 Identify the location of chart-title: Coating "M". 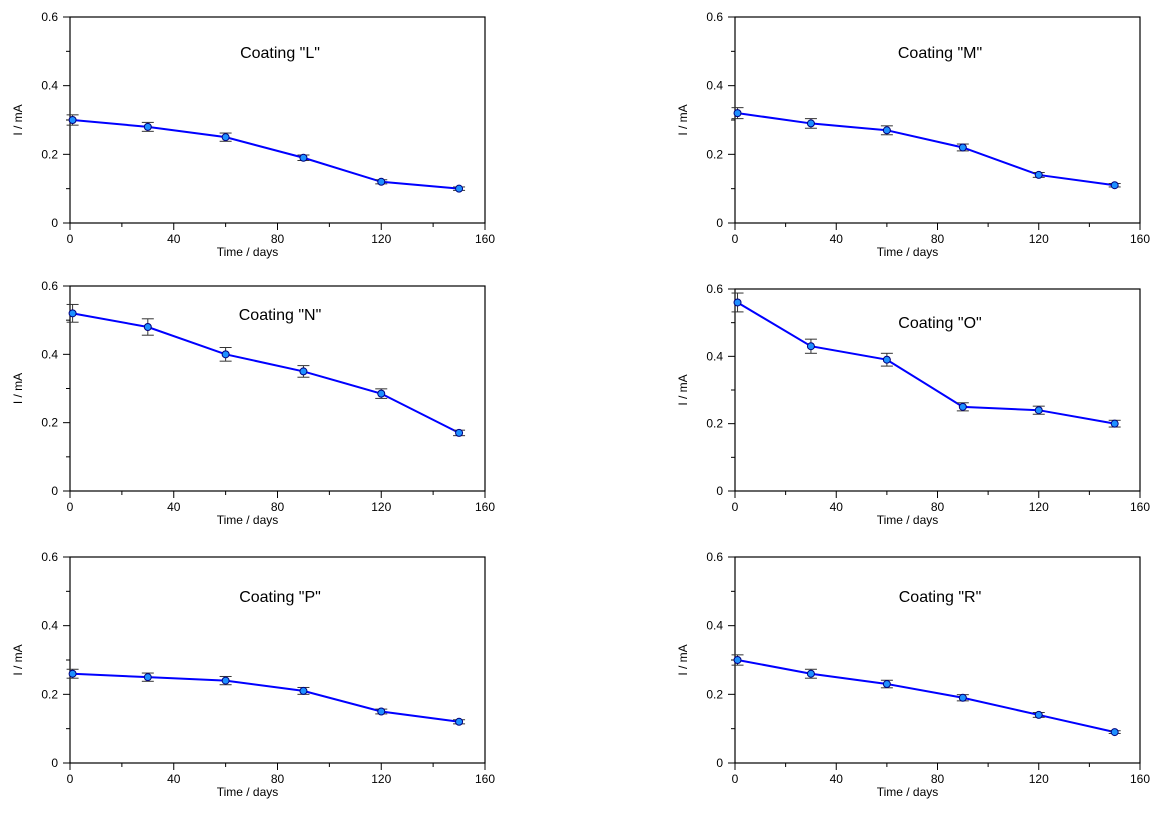
(940, 53).